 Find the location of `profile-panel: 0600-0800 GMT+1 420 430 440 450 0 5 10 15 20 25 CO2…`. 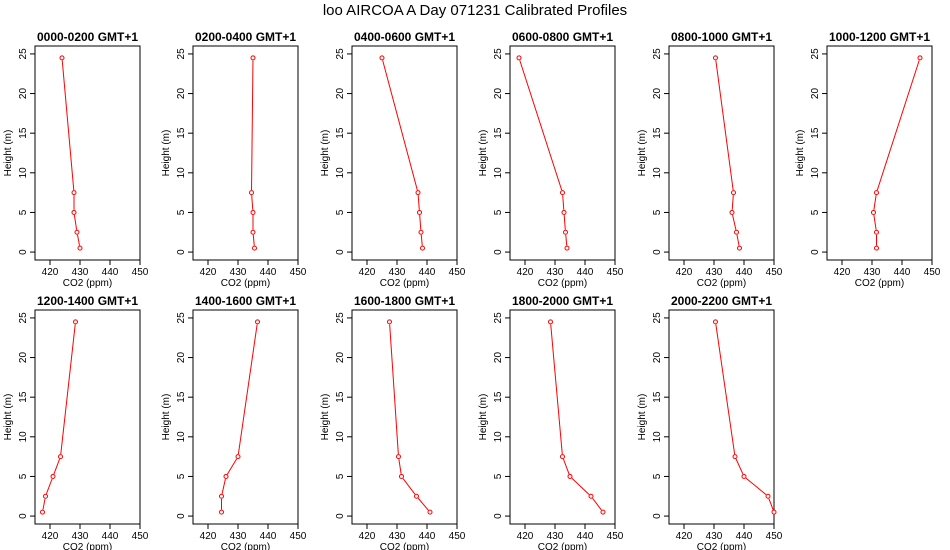

profile-panel: 0600-0800 GMT+1 420 430 440 450 0 5 10 15 20 25 CO2… is located at coordinates (551, 159).